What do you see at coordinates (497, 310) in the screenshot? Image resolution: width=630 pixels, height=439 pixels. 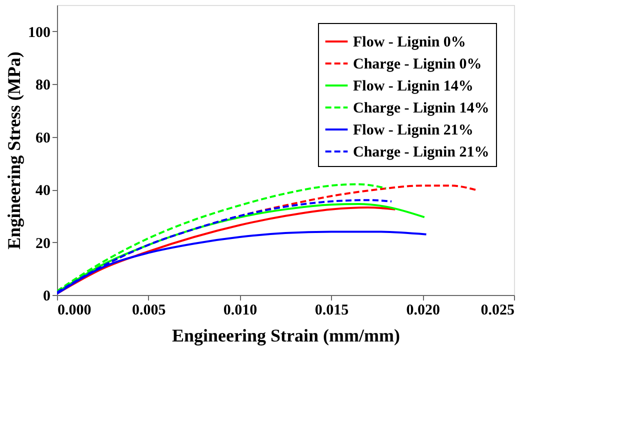 I see `x-tick-label: 0.025` at bounding box center [497, 310].